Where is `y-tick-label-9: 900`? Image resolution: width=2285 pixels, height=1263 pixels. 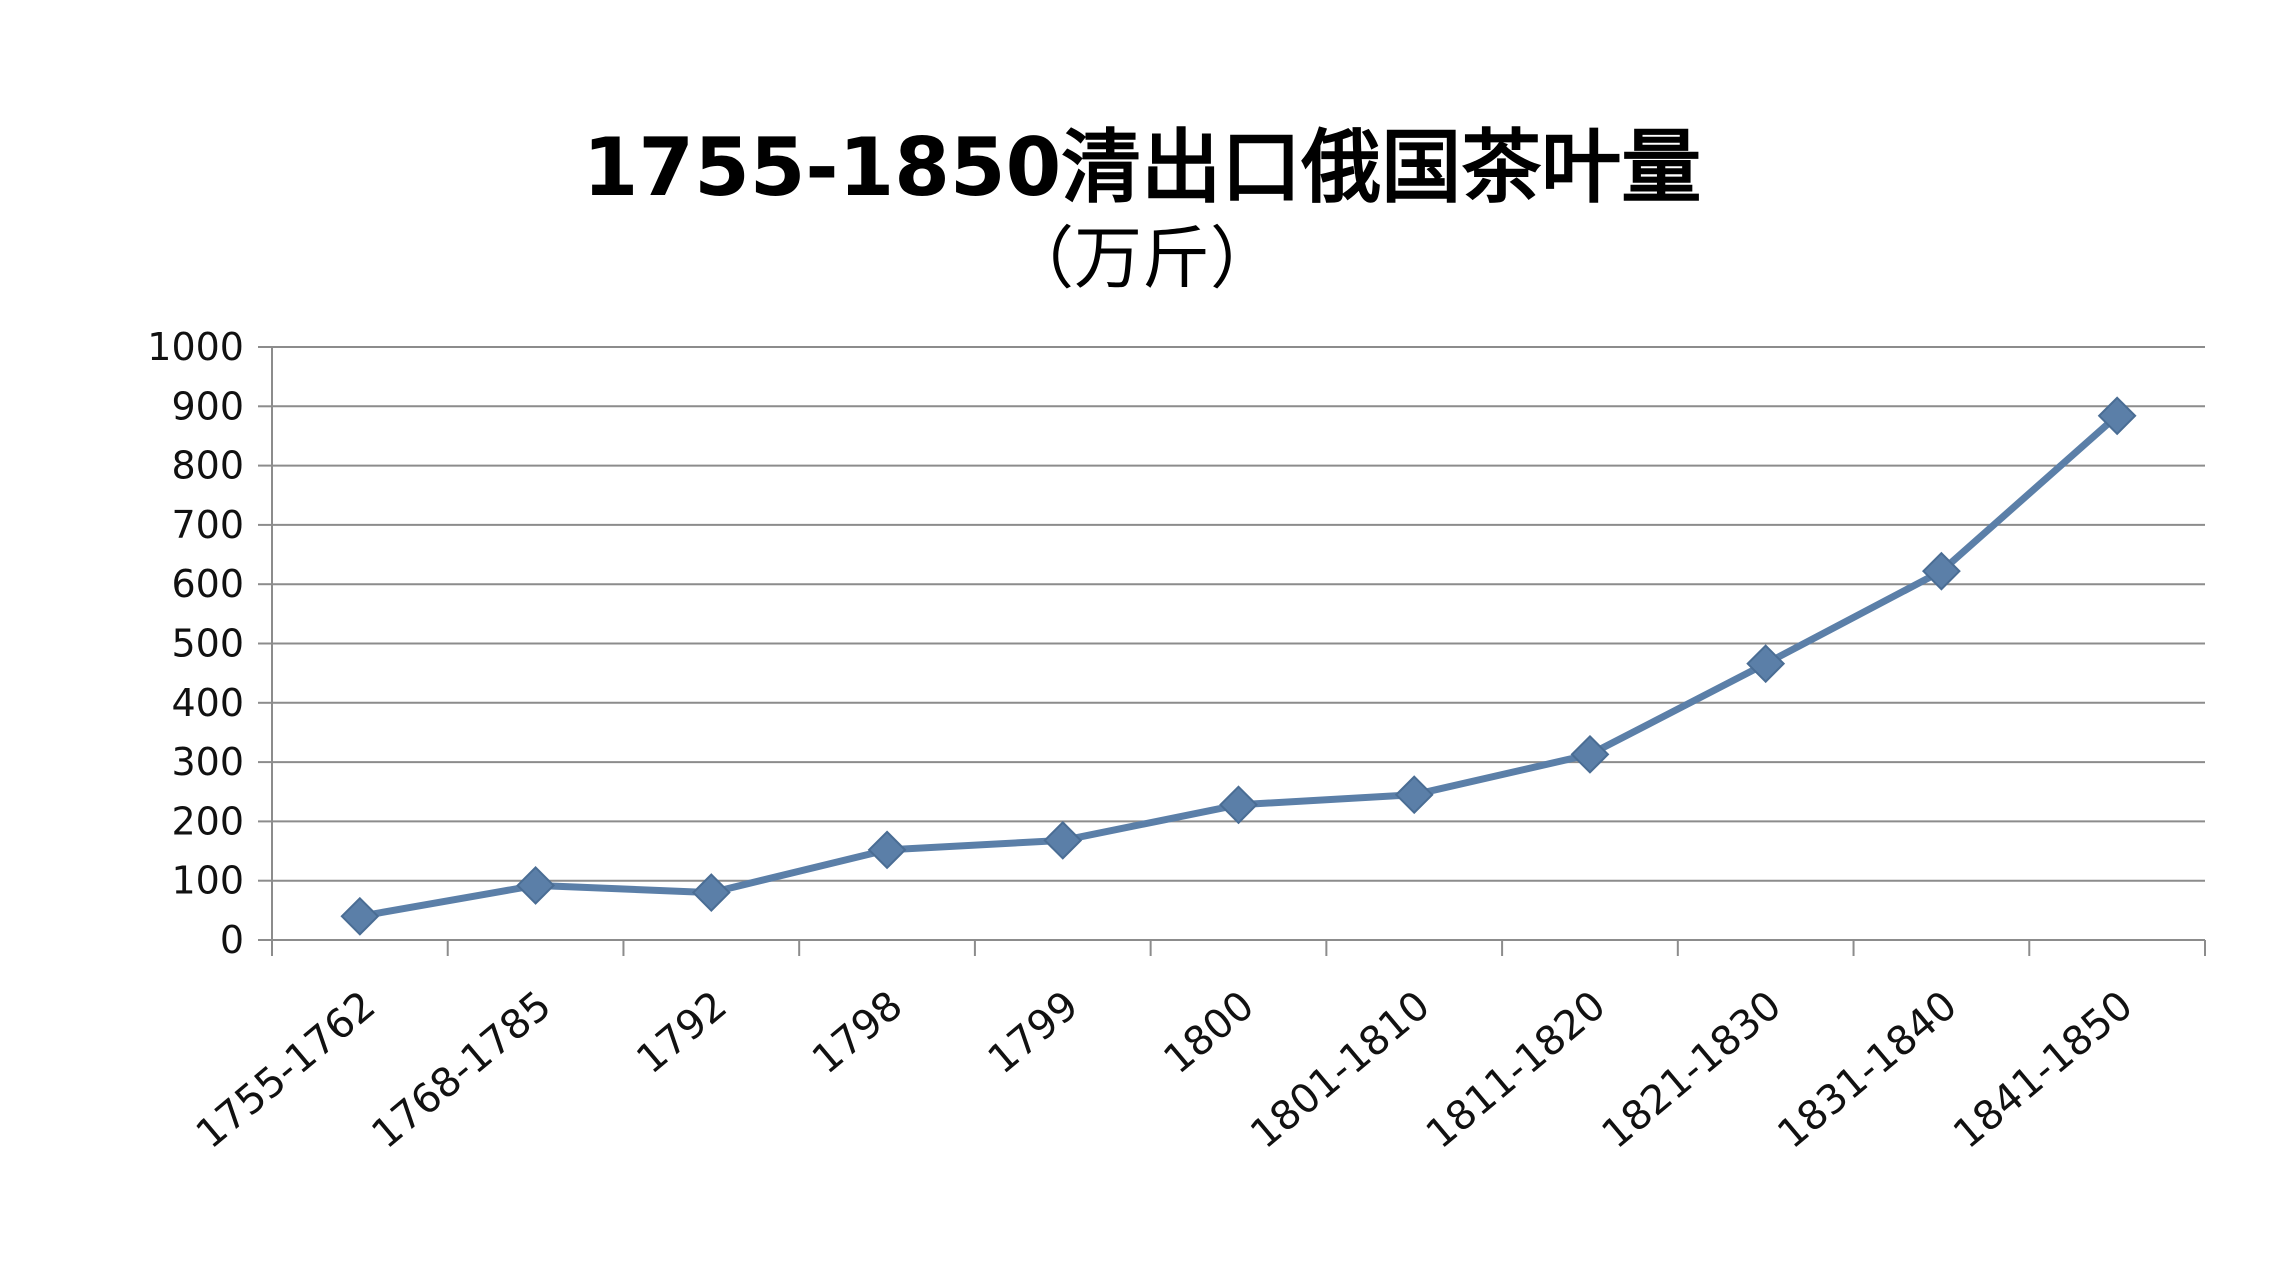 y-tick-label-9: 900 is located at coordinates (207, 406).